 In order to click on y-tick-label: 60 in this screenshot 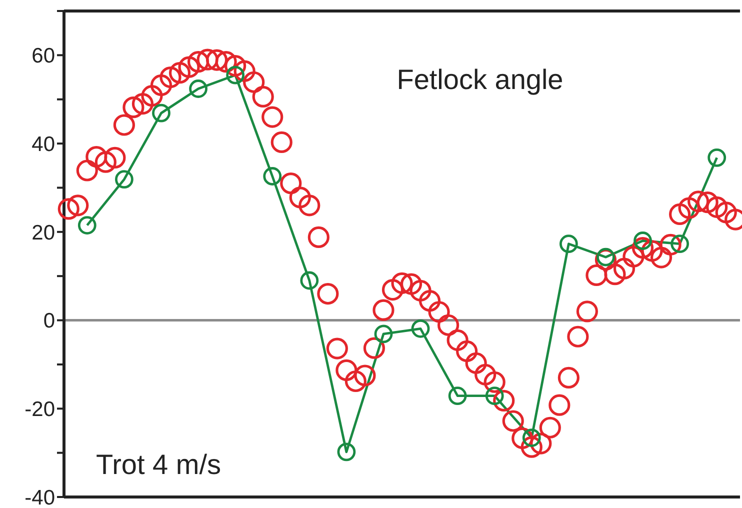, I will do `click(43, 56)`.